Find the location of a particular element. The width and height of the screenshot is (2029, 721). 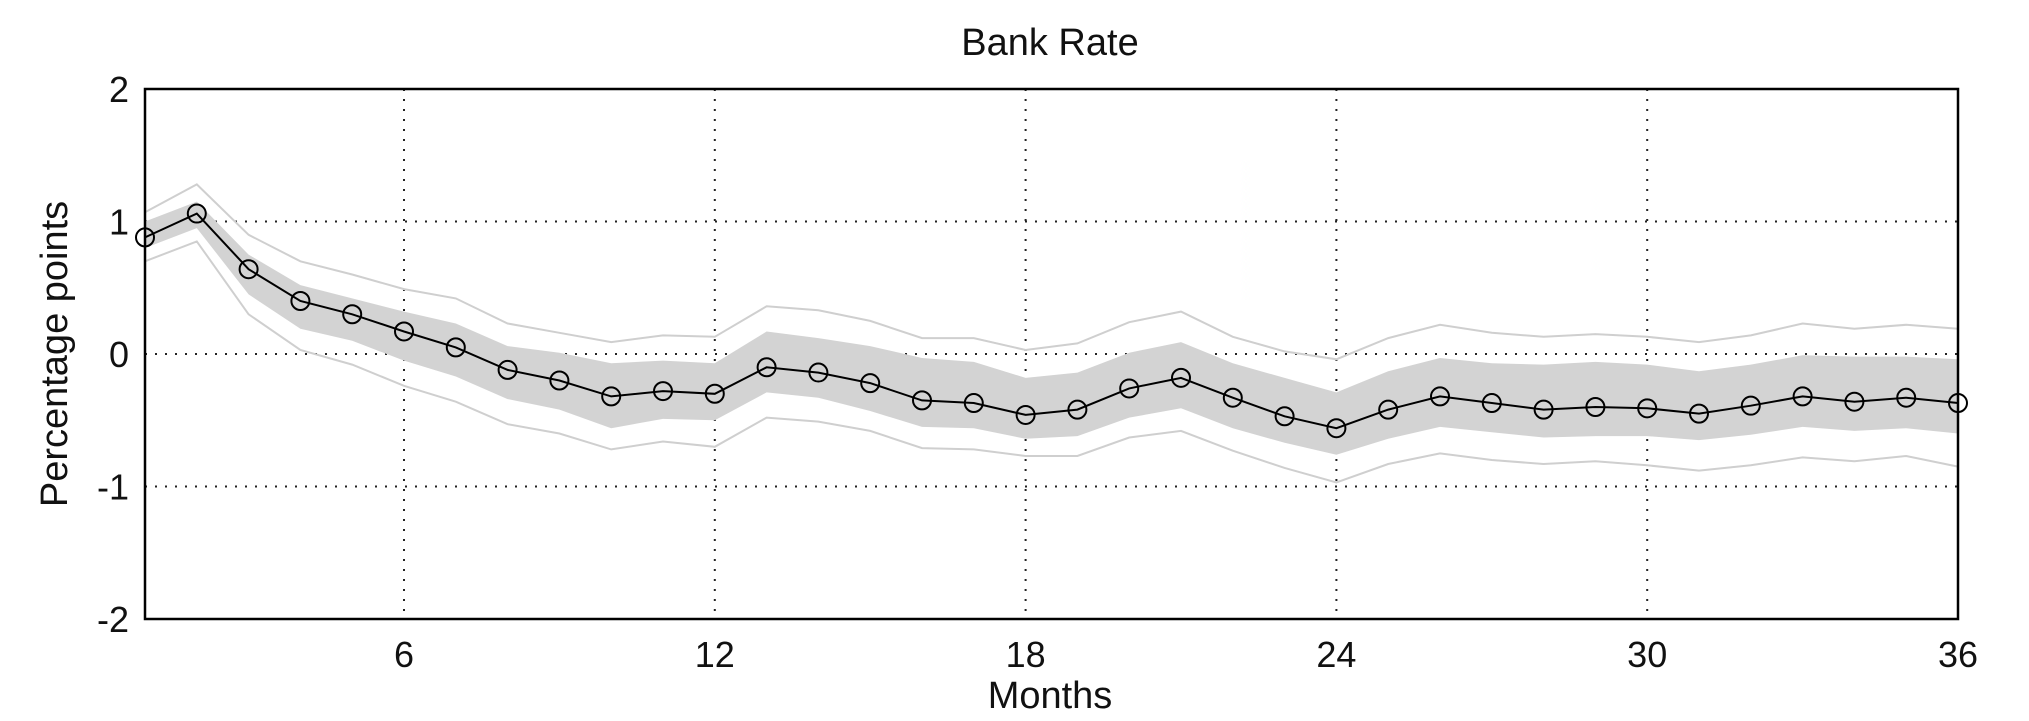

x-axis-label: Months is located at coordinates (1050, 696).